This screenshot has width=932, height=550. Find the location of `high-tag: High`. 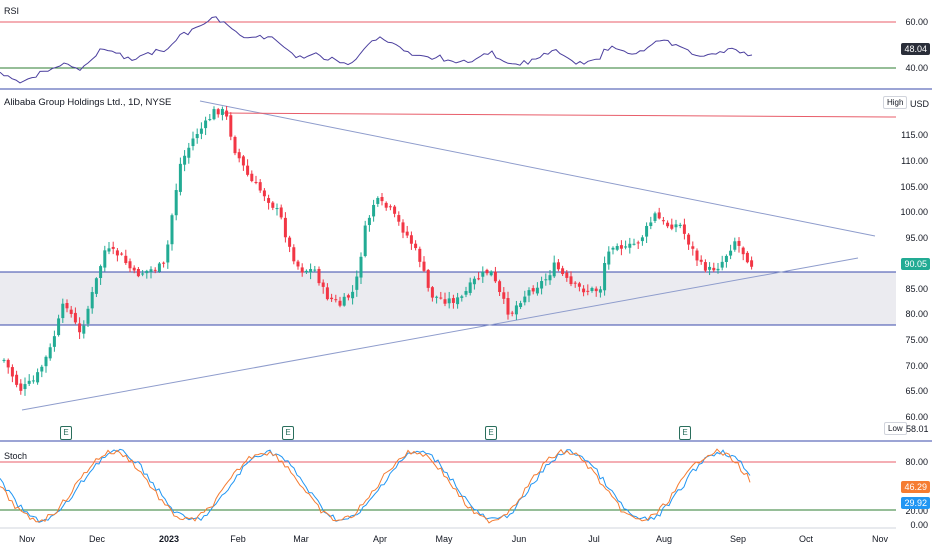

high-tag: High is located at coordinates (895, 102).